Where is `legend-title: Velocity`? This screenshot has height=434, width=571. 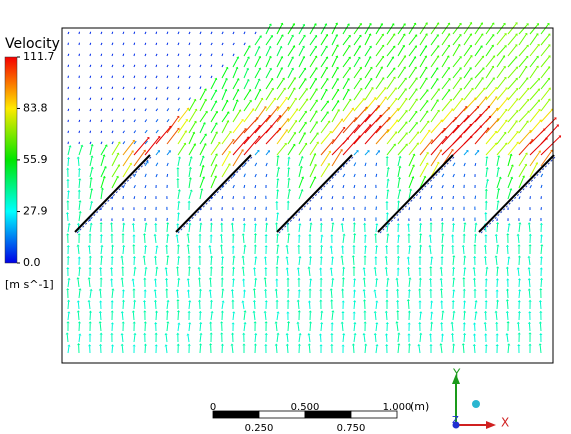 legend-title: Velocity is located at coordinates (32, 44).